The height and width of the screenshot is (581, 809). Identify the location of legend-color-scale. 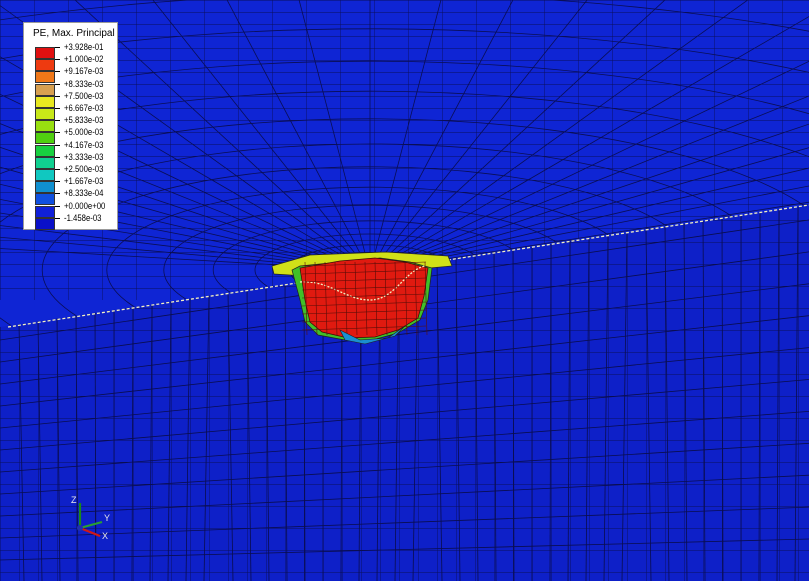
(45, 144).